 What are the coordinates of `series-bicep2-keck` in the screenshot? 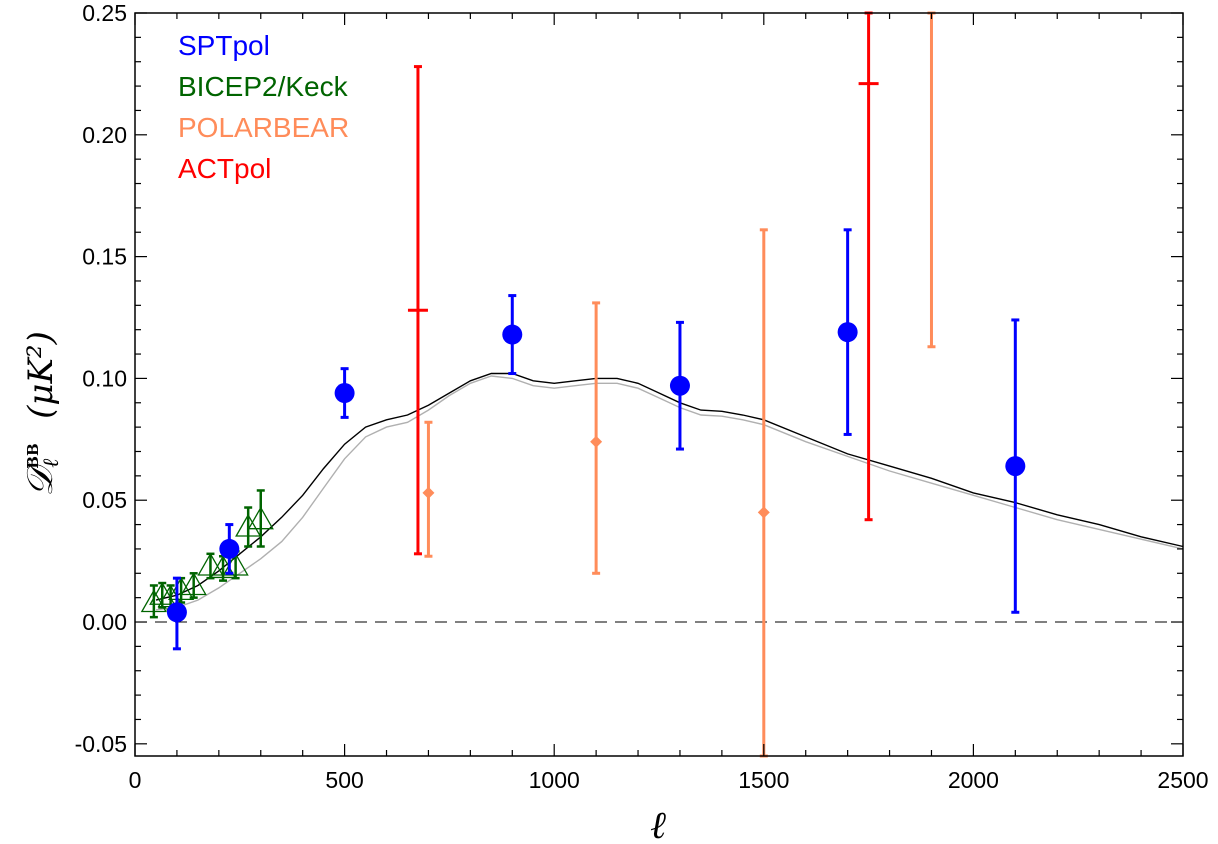 It's located at (207, 554).